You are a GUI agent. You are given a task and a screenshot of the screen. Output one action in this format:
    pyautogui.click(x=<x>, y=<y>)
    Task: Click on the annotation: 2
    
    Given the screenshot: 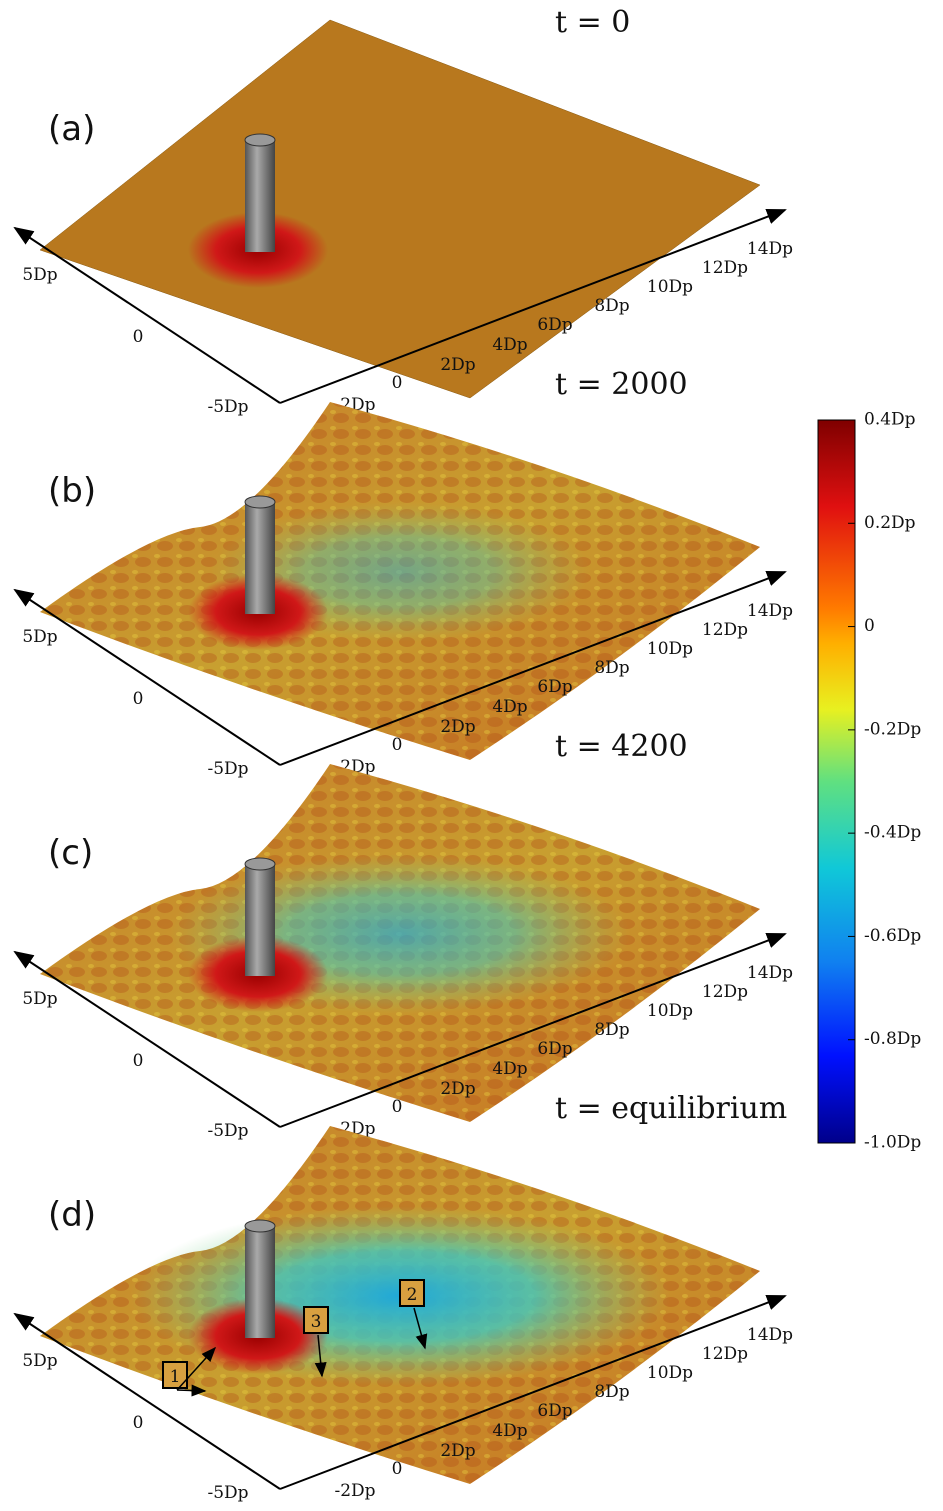 What is the action you would take?
    pyautogui.click(x=412, y=1295)
    